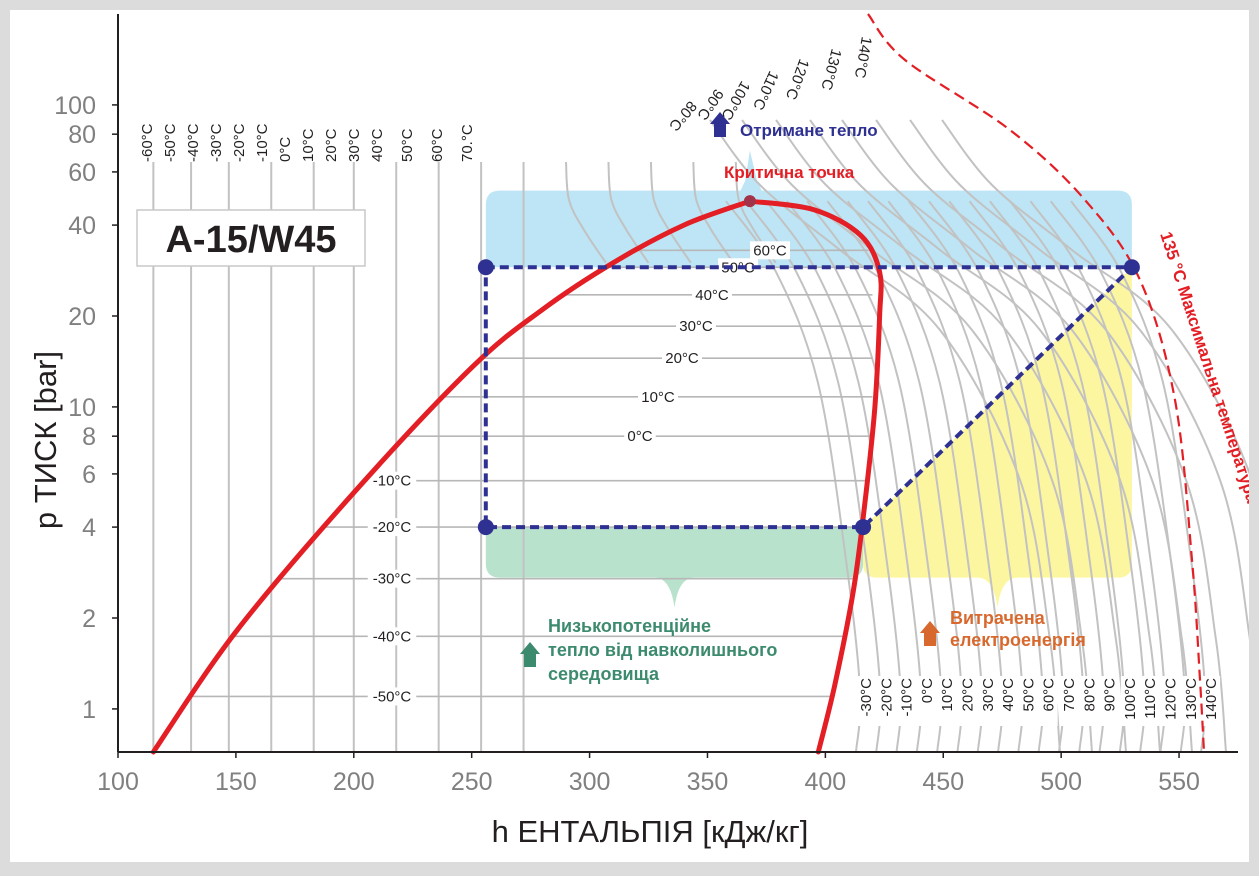 The width and height of the screenshot is (1259, 876). What do you see at coordinates (45, 440) in the screenshot?
I see `y-axis-title: p ТИСК [bar]` at bounding box center [45, 440].